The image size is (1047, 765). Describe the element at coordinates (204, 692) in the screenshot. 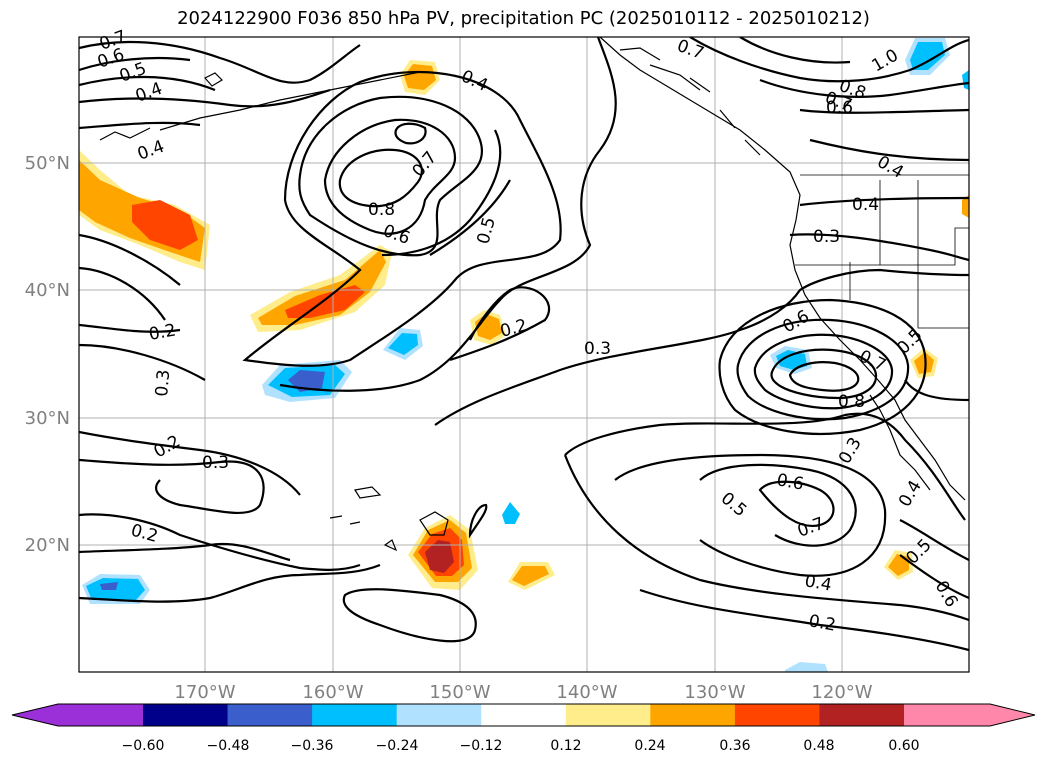

I see `lon-label: 170°W` at that location.